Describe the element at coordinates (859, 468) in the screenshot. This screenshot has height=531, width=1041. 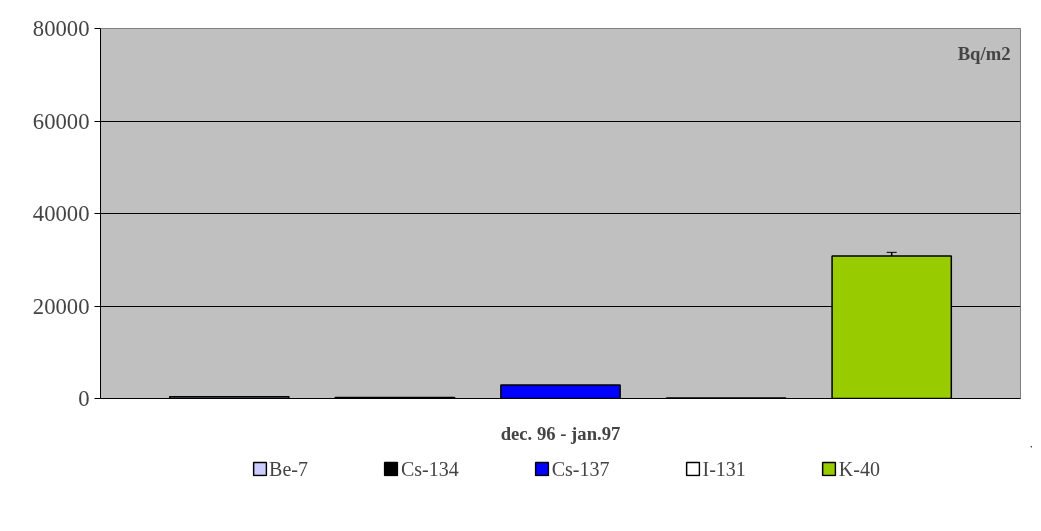
I see `legend-label: K-40` at that location.